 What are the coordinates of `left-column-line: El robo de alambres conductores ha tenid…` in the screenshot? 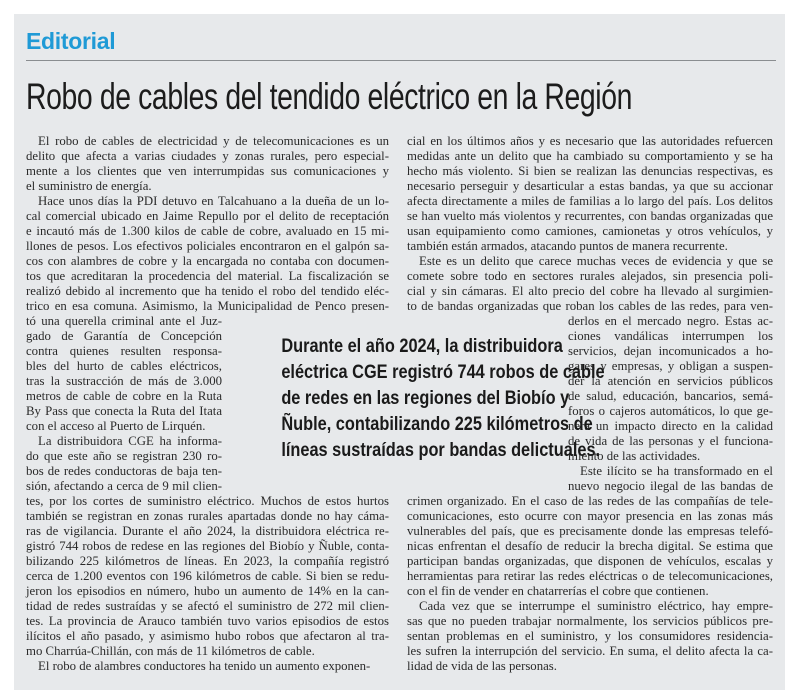 It's located at (204, 665).